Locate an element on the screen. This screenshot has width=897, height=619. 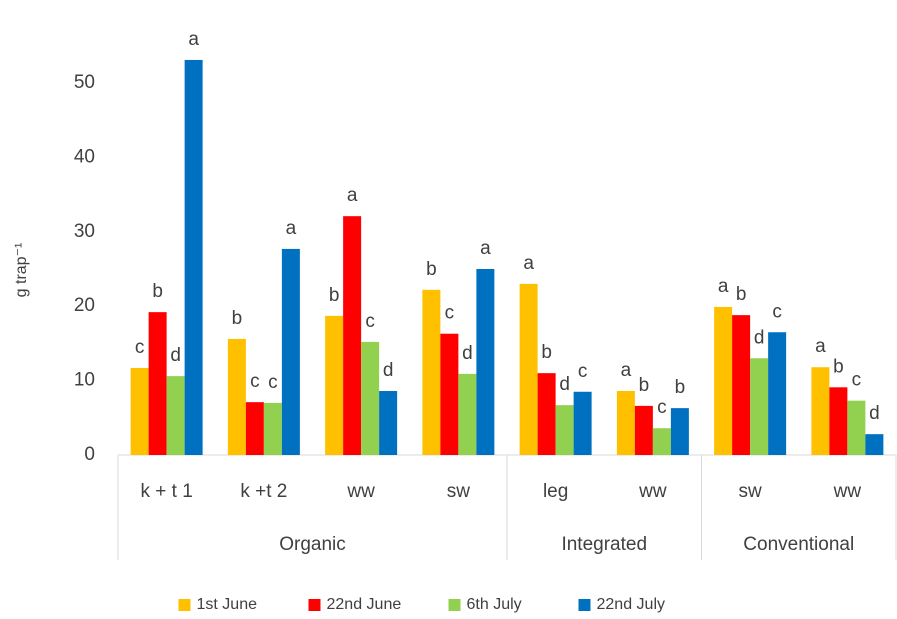
group-label: Conventional is located at coordinates (798, 544).